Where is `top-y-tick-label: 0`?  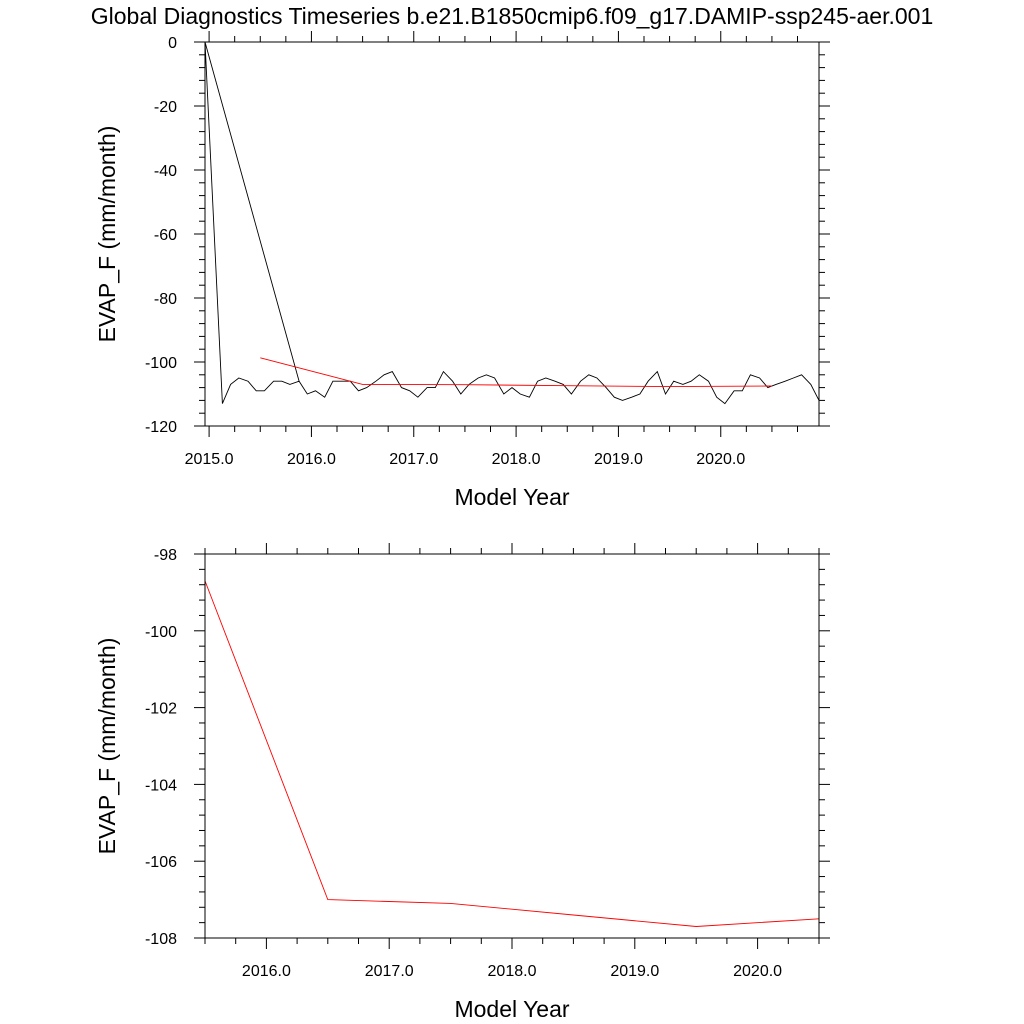
top-y-tick-label: 0 is located at coordinates (172, 43).